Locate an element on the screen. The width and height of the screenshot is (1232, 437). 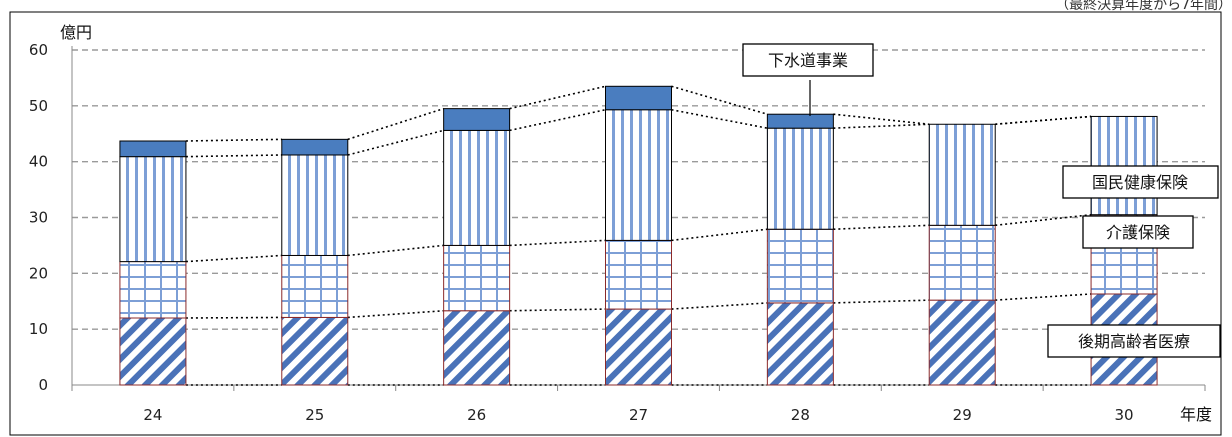
bar-segment-後期高齢者医療-25 is located at coordinates (315, 351).